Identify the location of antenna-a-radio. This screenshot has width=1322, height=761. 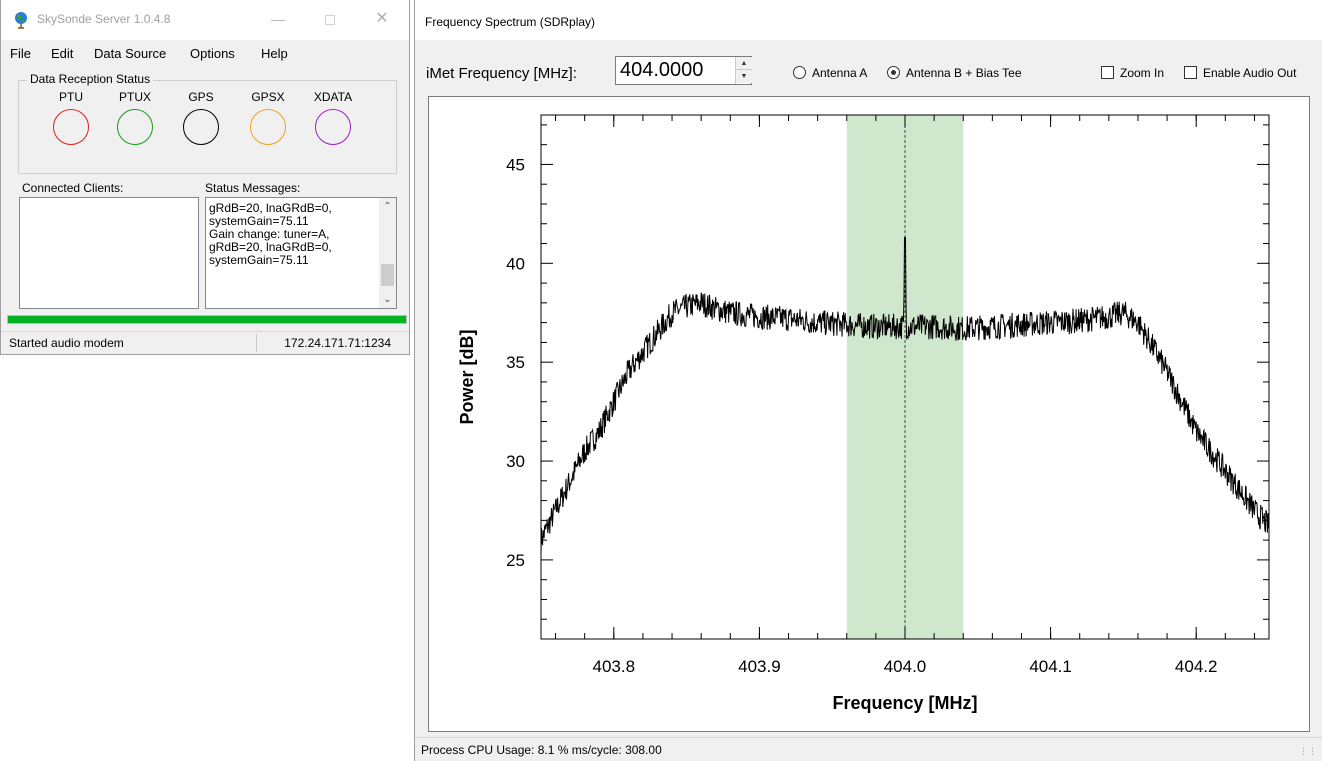
(799, 72).